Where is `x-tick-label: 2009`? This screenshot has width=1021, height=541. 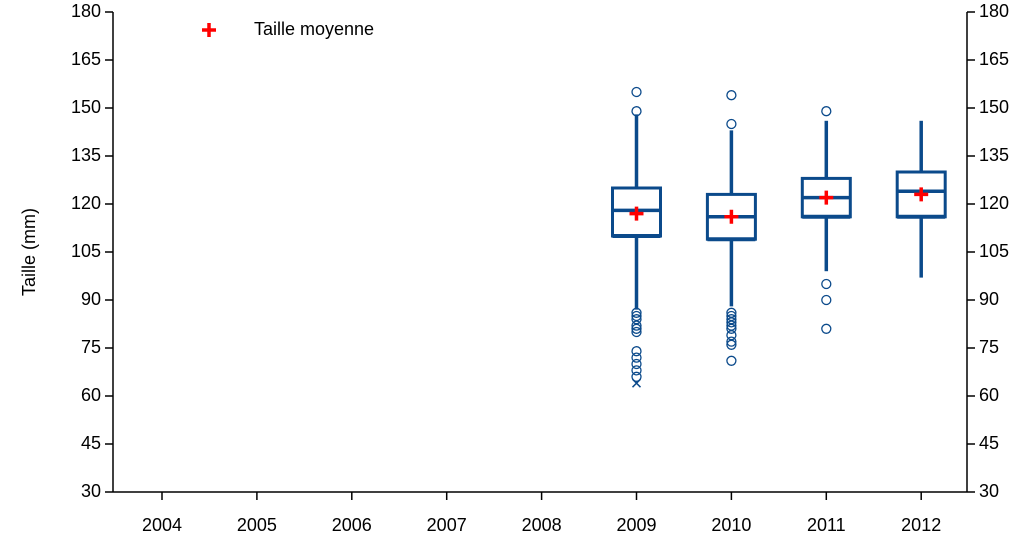 x-tick-label: 2009 is located at coordinates (636, 525).